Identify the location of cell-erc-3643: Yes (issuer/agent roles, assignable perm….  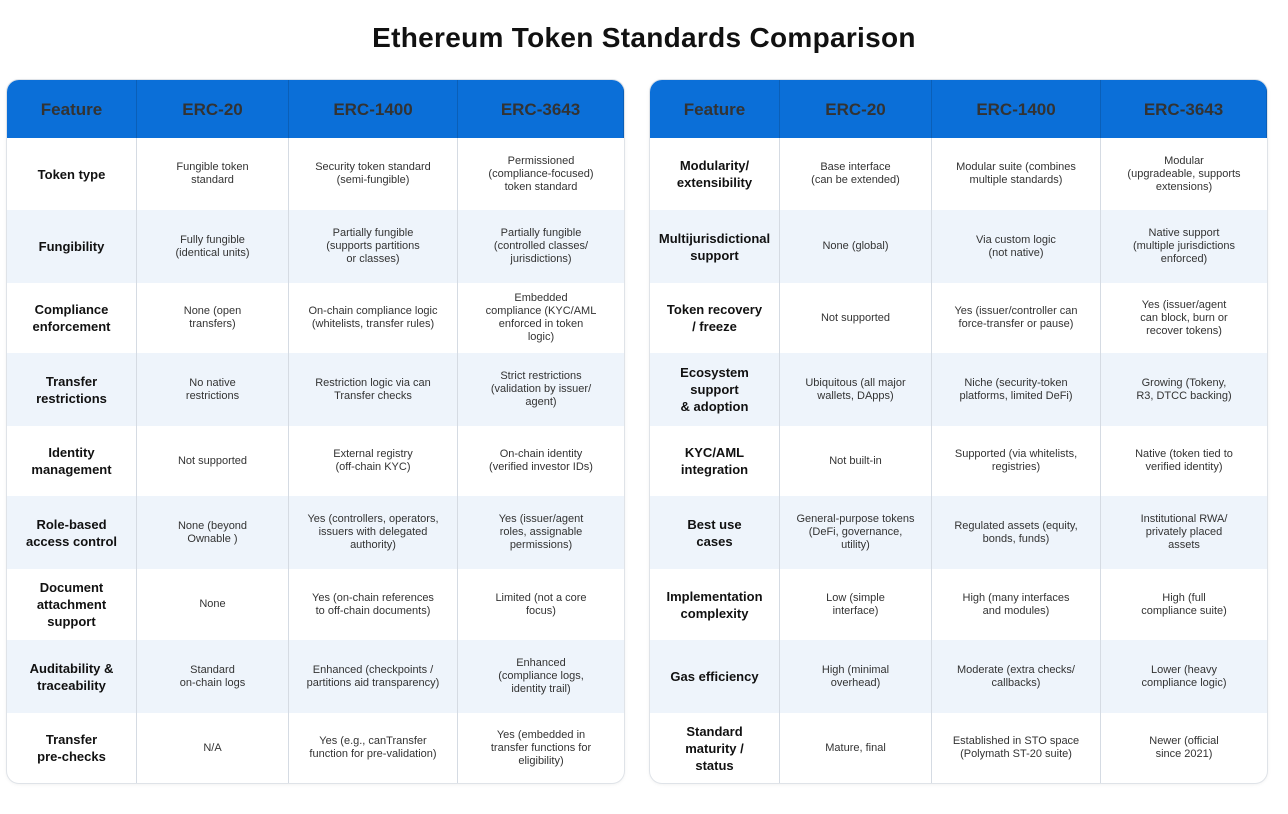
(541, 532).